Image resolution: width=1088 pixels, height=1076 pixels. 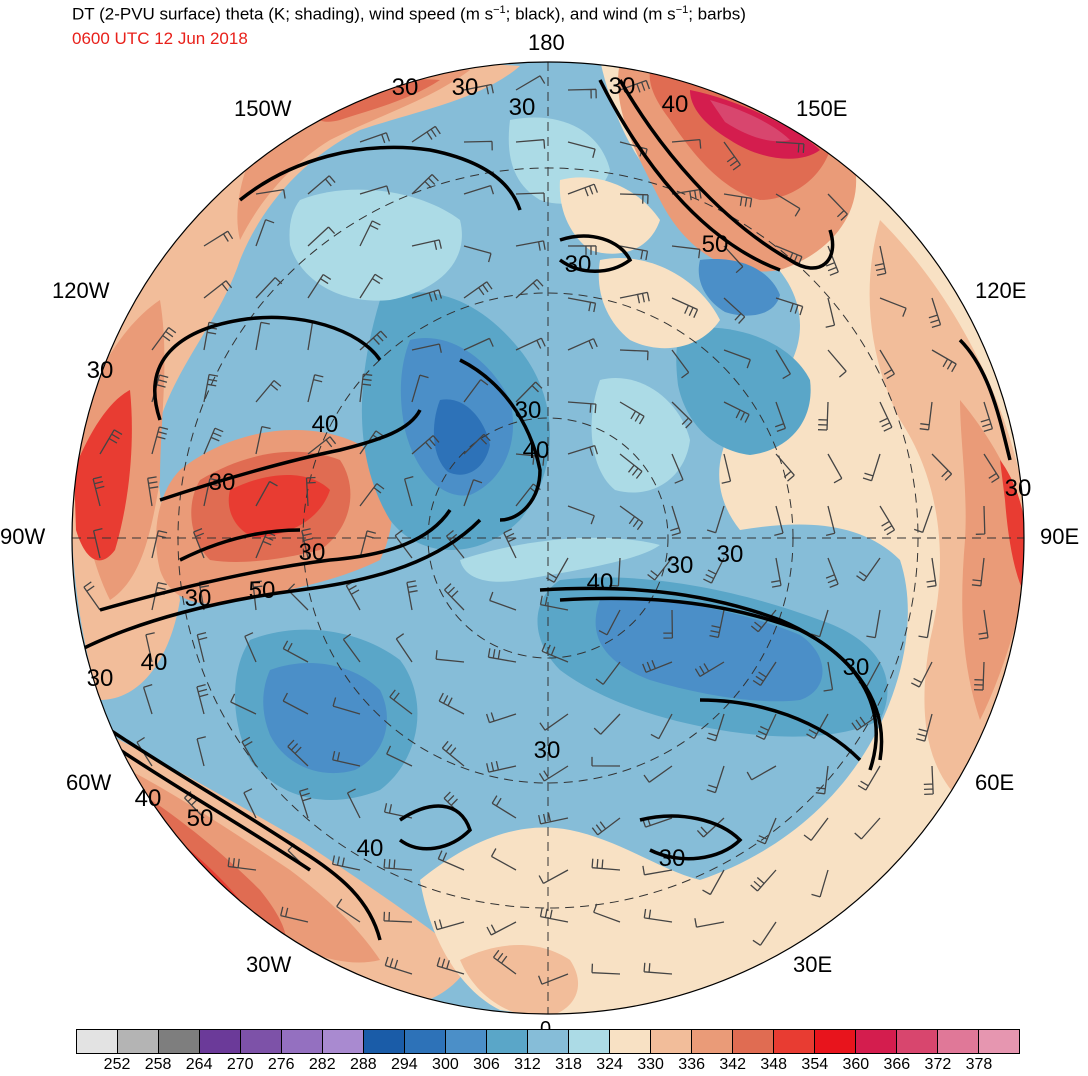 What do you see at coordinates (1001, 290) in the screenshot?
I see `lon-label-120e: 120E` at bounding box center [1001, 290].